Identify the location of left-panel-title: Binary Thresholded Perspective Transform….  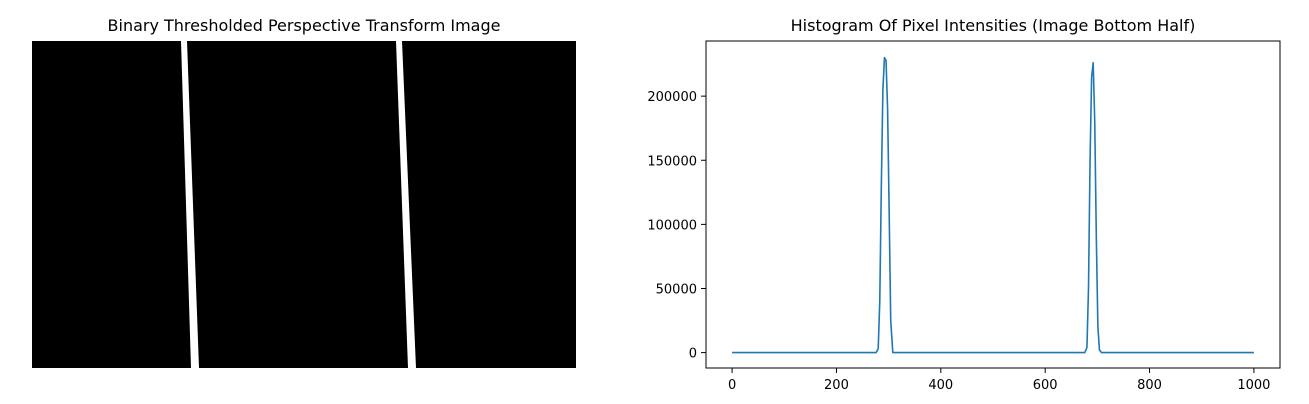
(304, 25).